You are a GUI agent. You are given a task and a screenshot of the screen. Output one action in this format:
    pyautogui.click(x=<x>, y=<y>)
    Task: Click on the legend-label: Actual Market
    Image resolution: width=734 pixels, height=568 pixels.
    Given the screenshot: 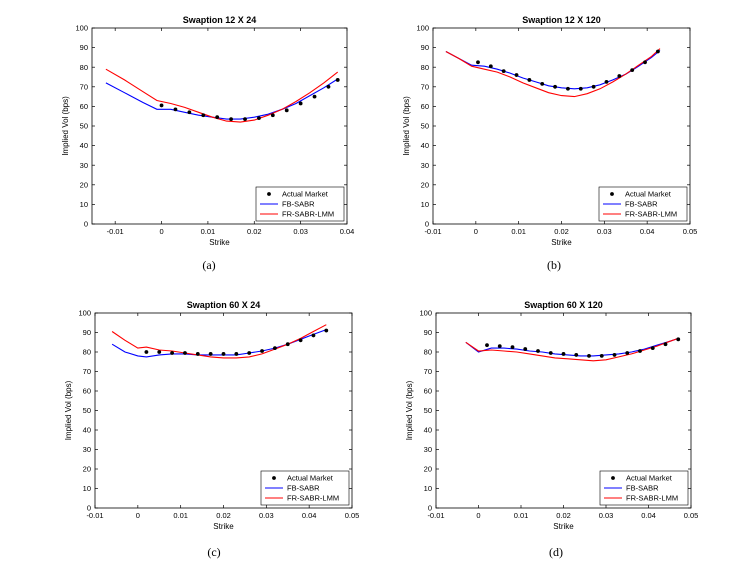 What is the action you would take?
    pyautogui.click(x=305, y=194)
    